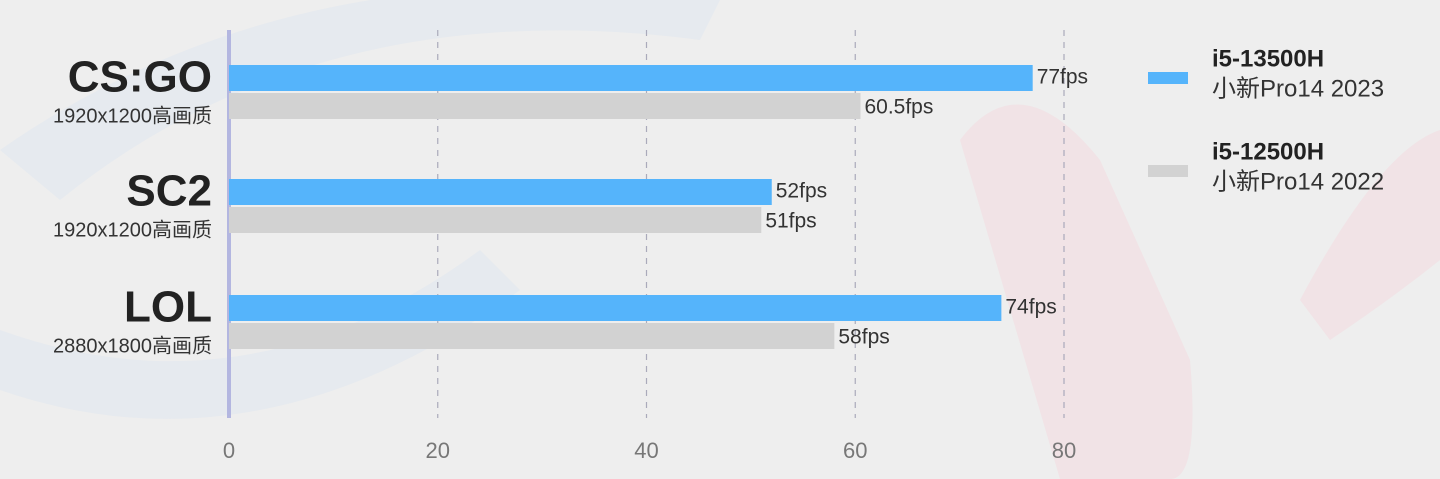  What do you see at coordinates (855, 450) in the screenshot?
I see `x-tick-label: 60` at bounding box center [855, 450].